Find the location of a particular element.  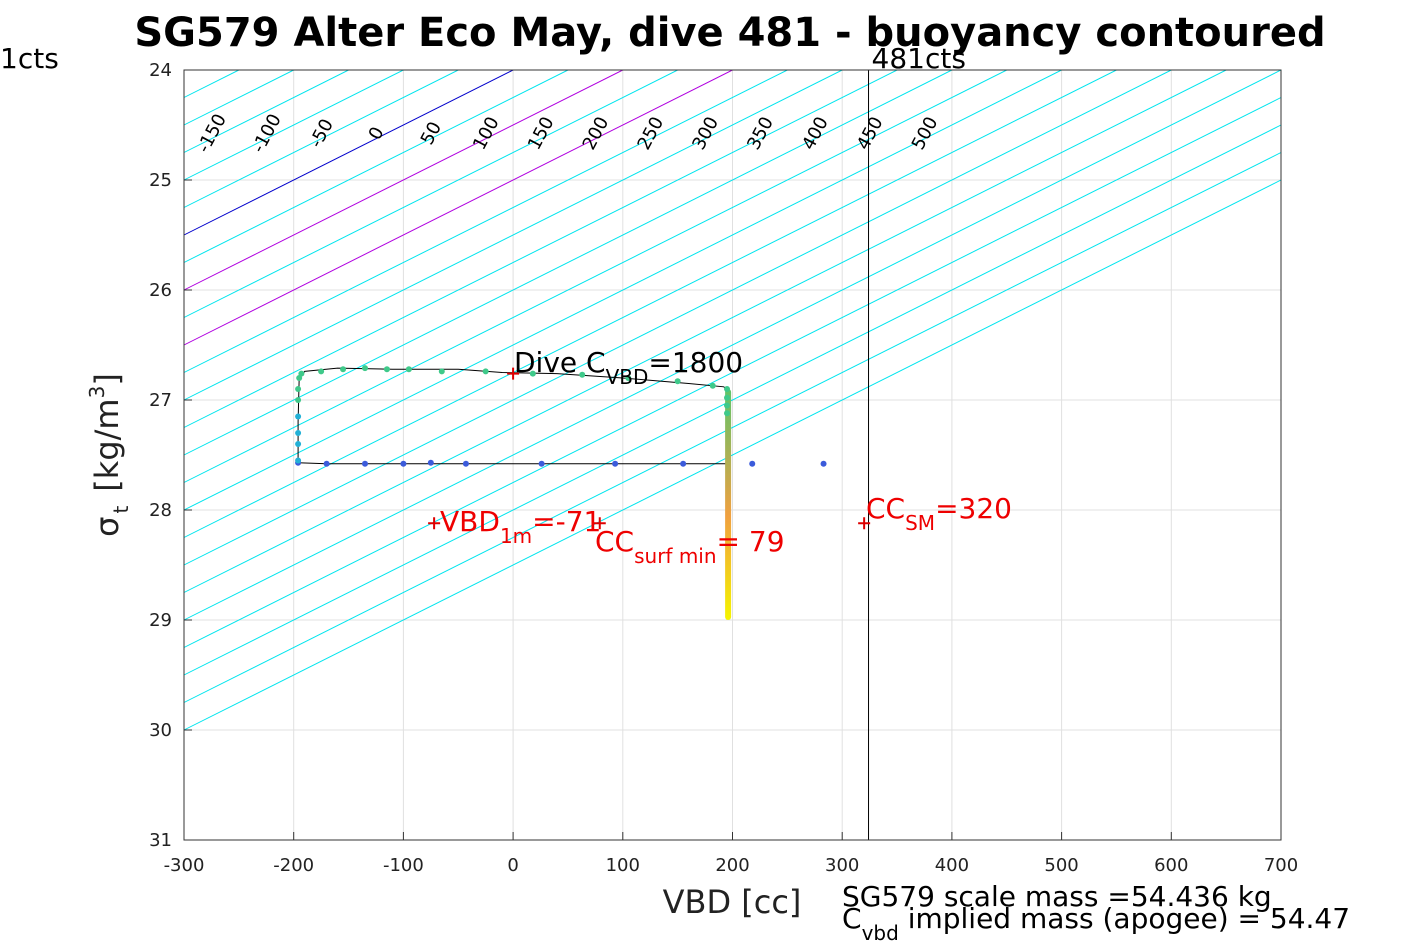

y-tick-label: 29 is located at coordinates (160, 620).